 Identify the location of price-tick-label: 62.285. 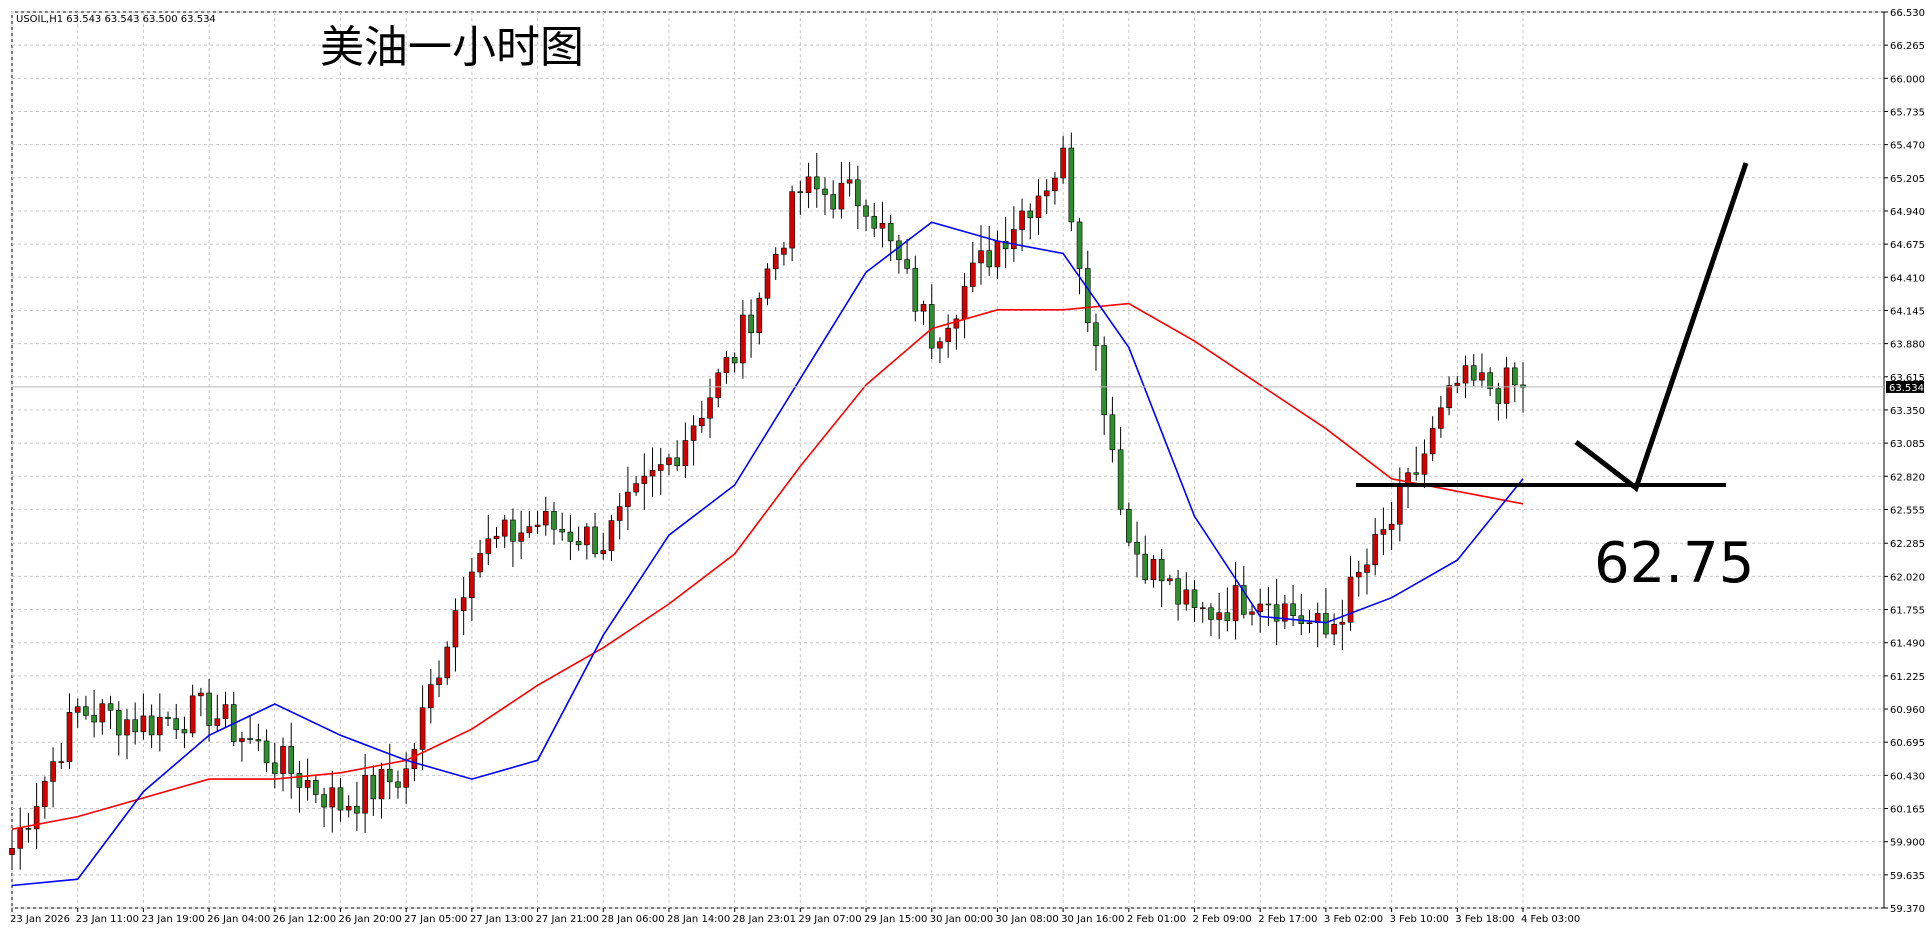
(1907, 544).